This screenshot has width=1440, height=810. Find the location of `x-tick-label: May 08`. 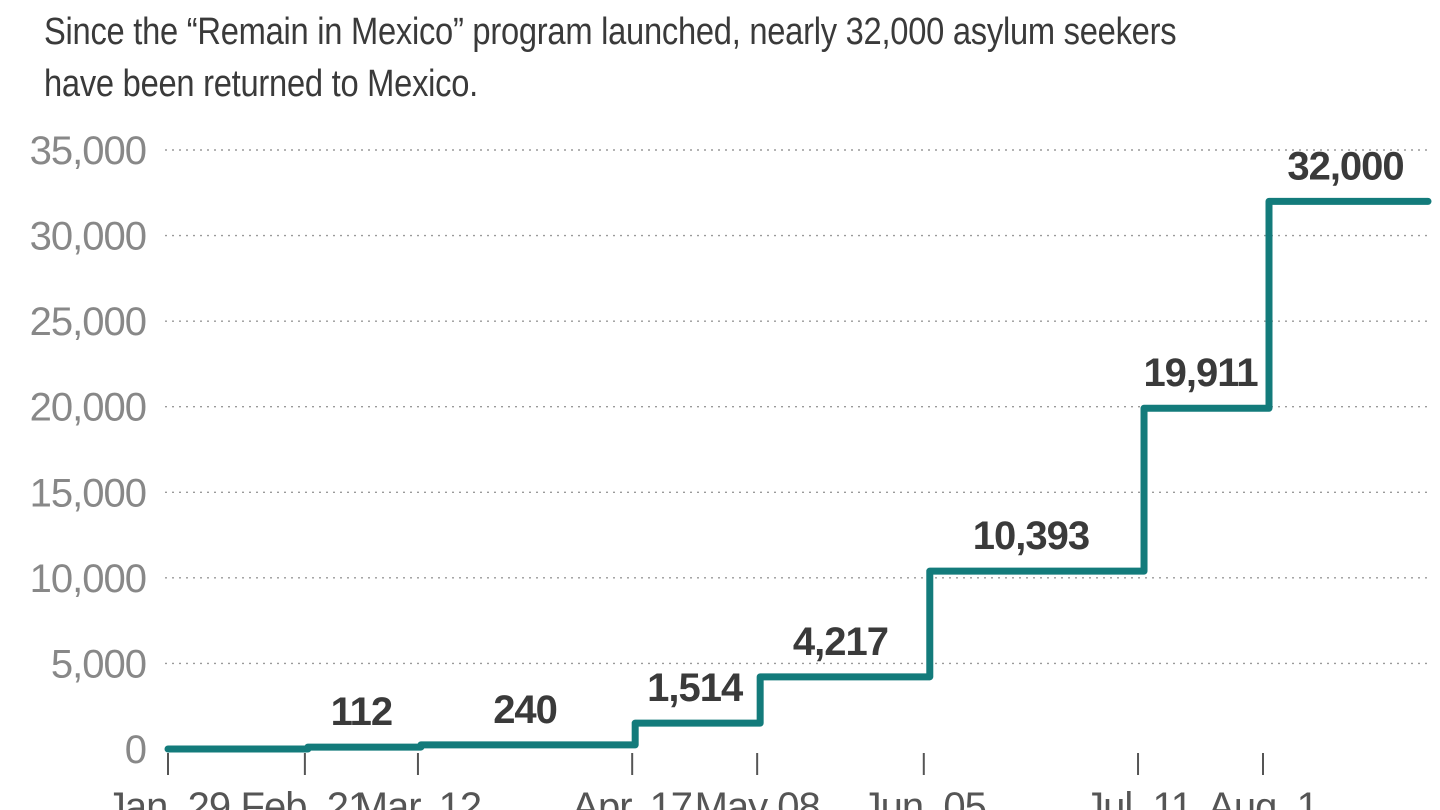

x-tick-label: May 08 is located at coordinates (757, 797).